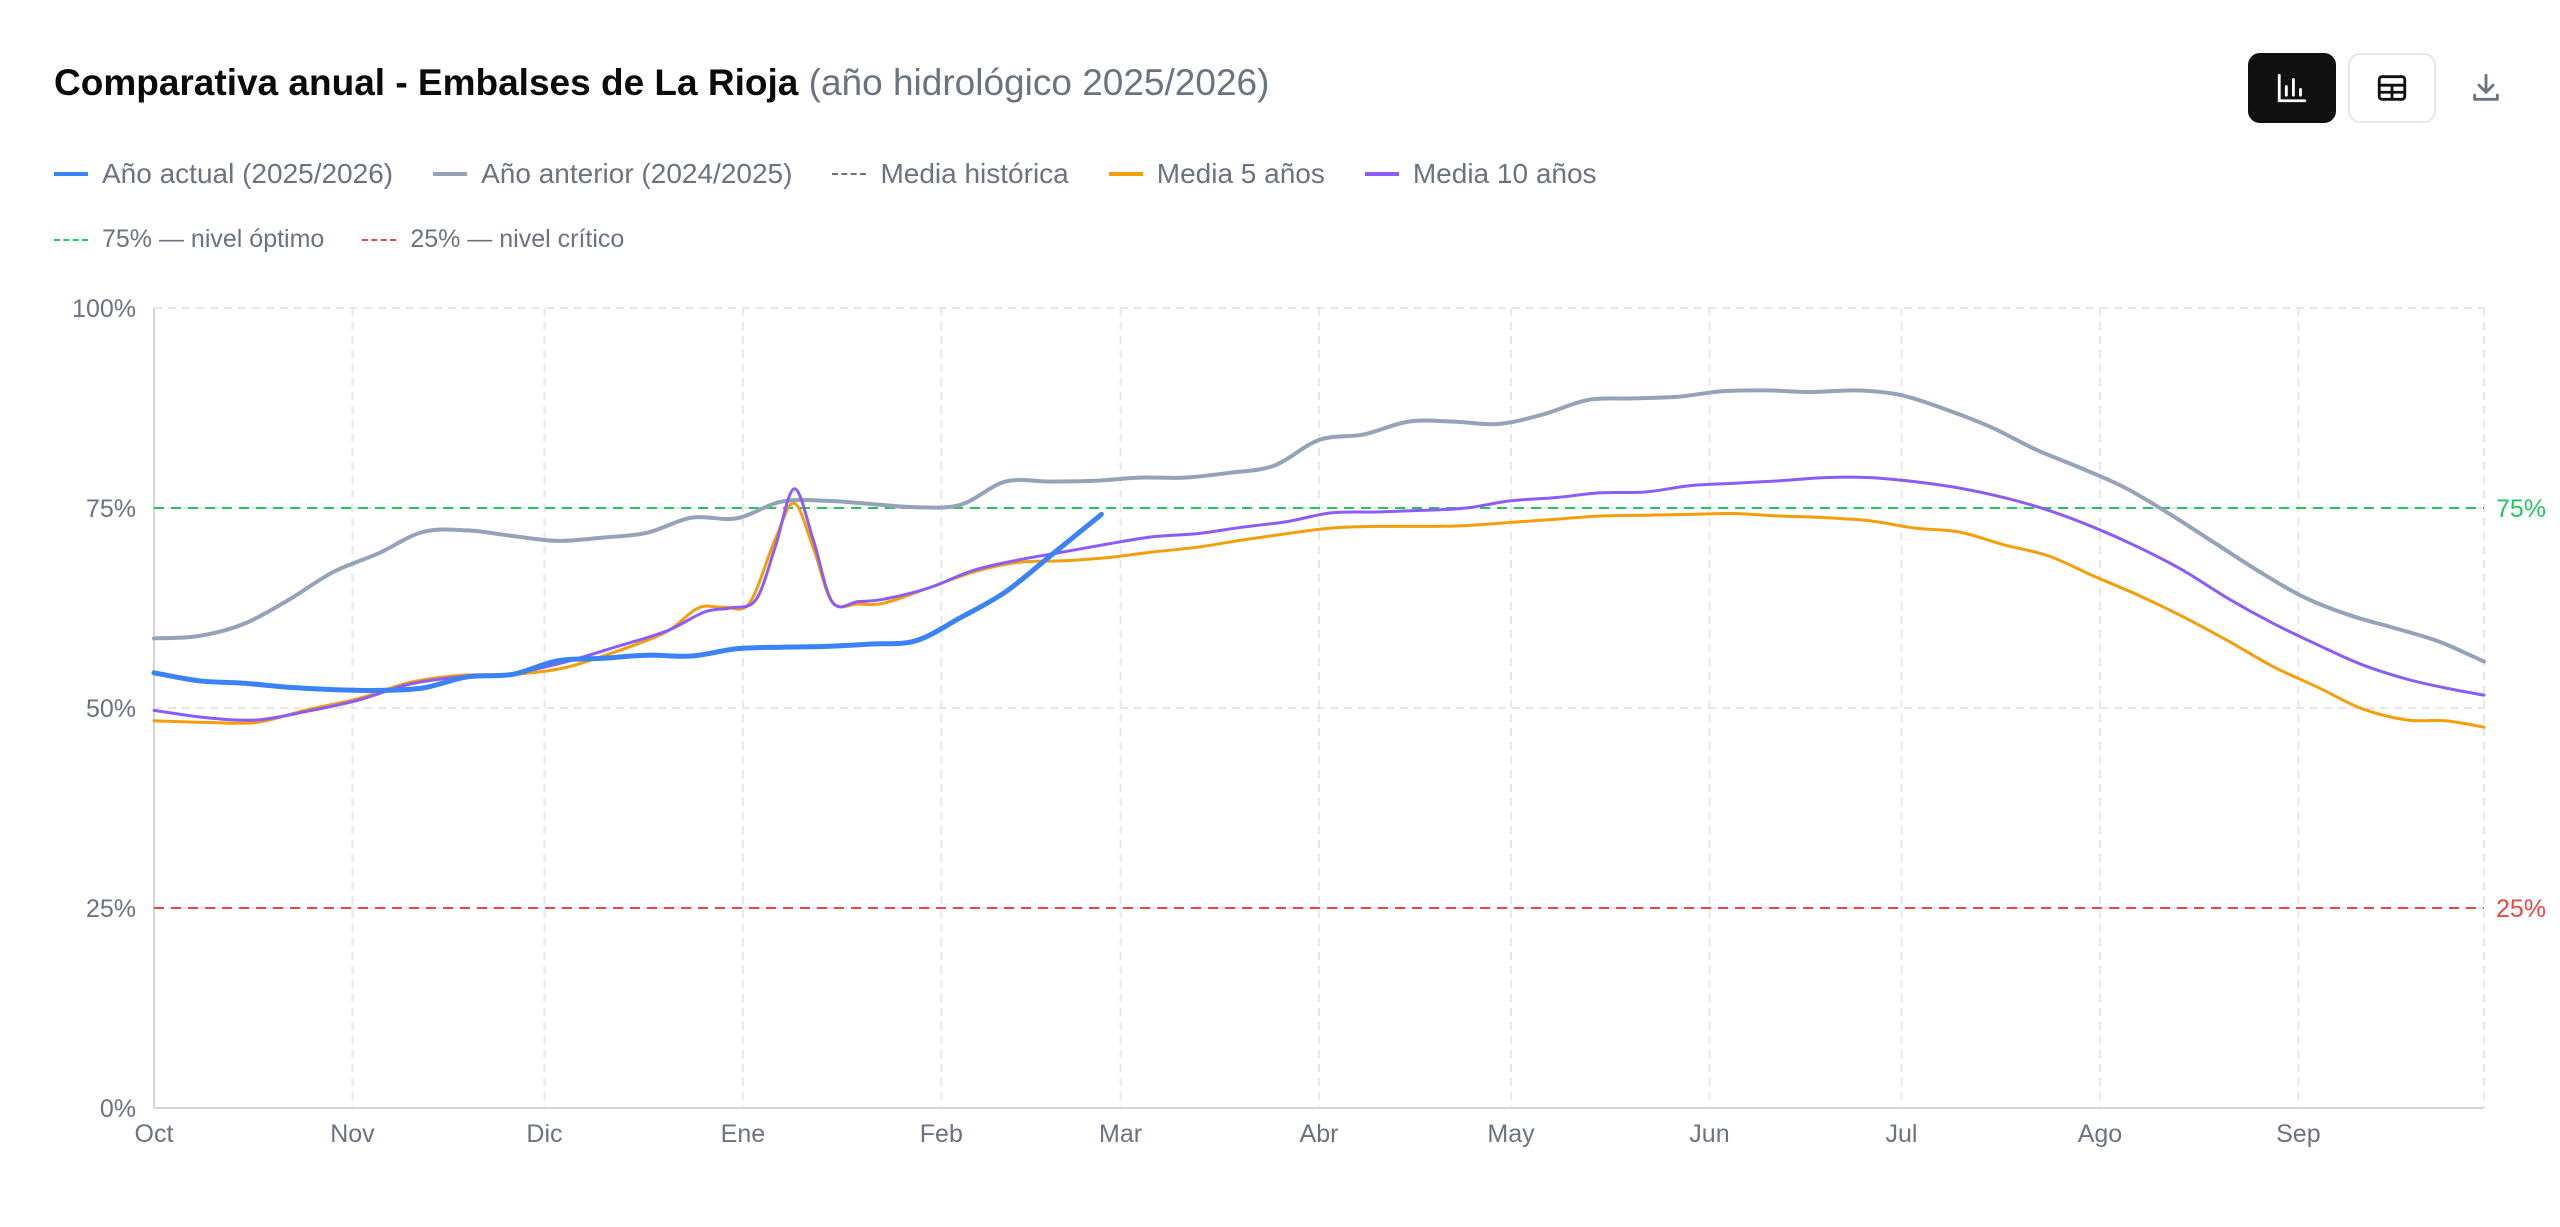  I want to click on legend-item-critical-level: 25% — nivel crítico, so click(493, 239).